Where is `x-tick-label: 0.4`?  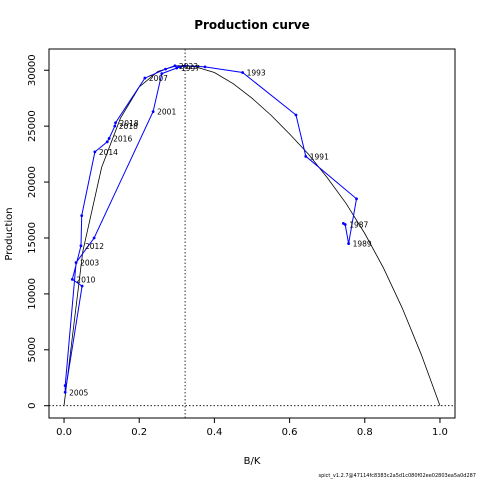
x-tick-label: 0.4 is located at coordinates (214, 432).